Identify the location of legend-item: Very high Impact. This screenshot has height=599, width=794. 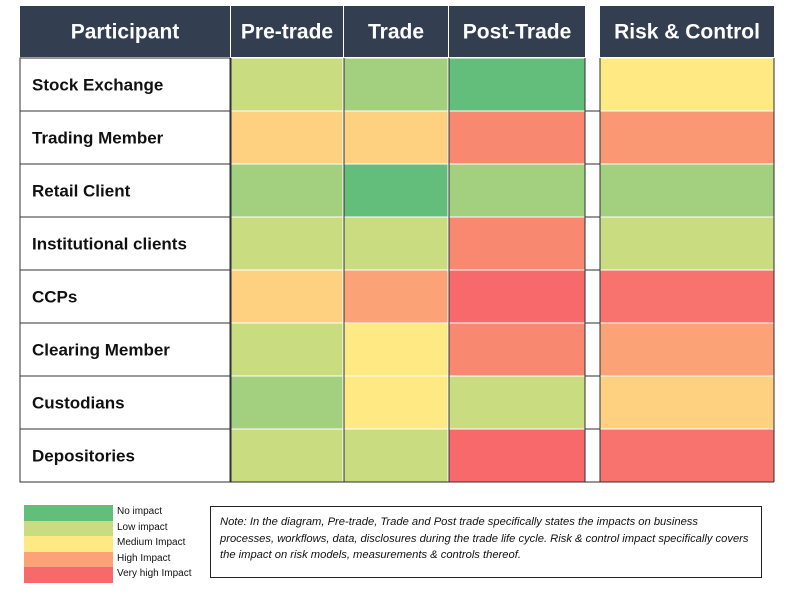
(114, 575).